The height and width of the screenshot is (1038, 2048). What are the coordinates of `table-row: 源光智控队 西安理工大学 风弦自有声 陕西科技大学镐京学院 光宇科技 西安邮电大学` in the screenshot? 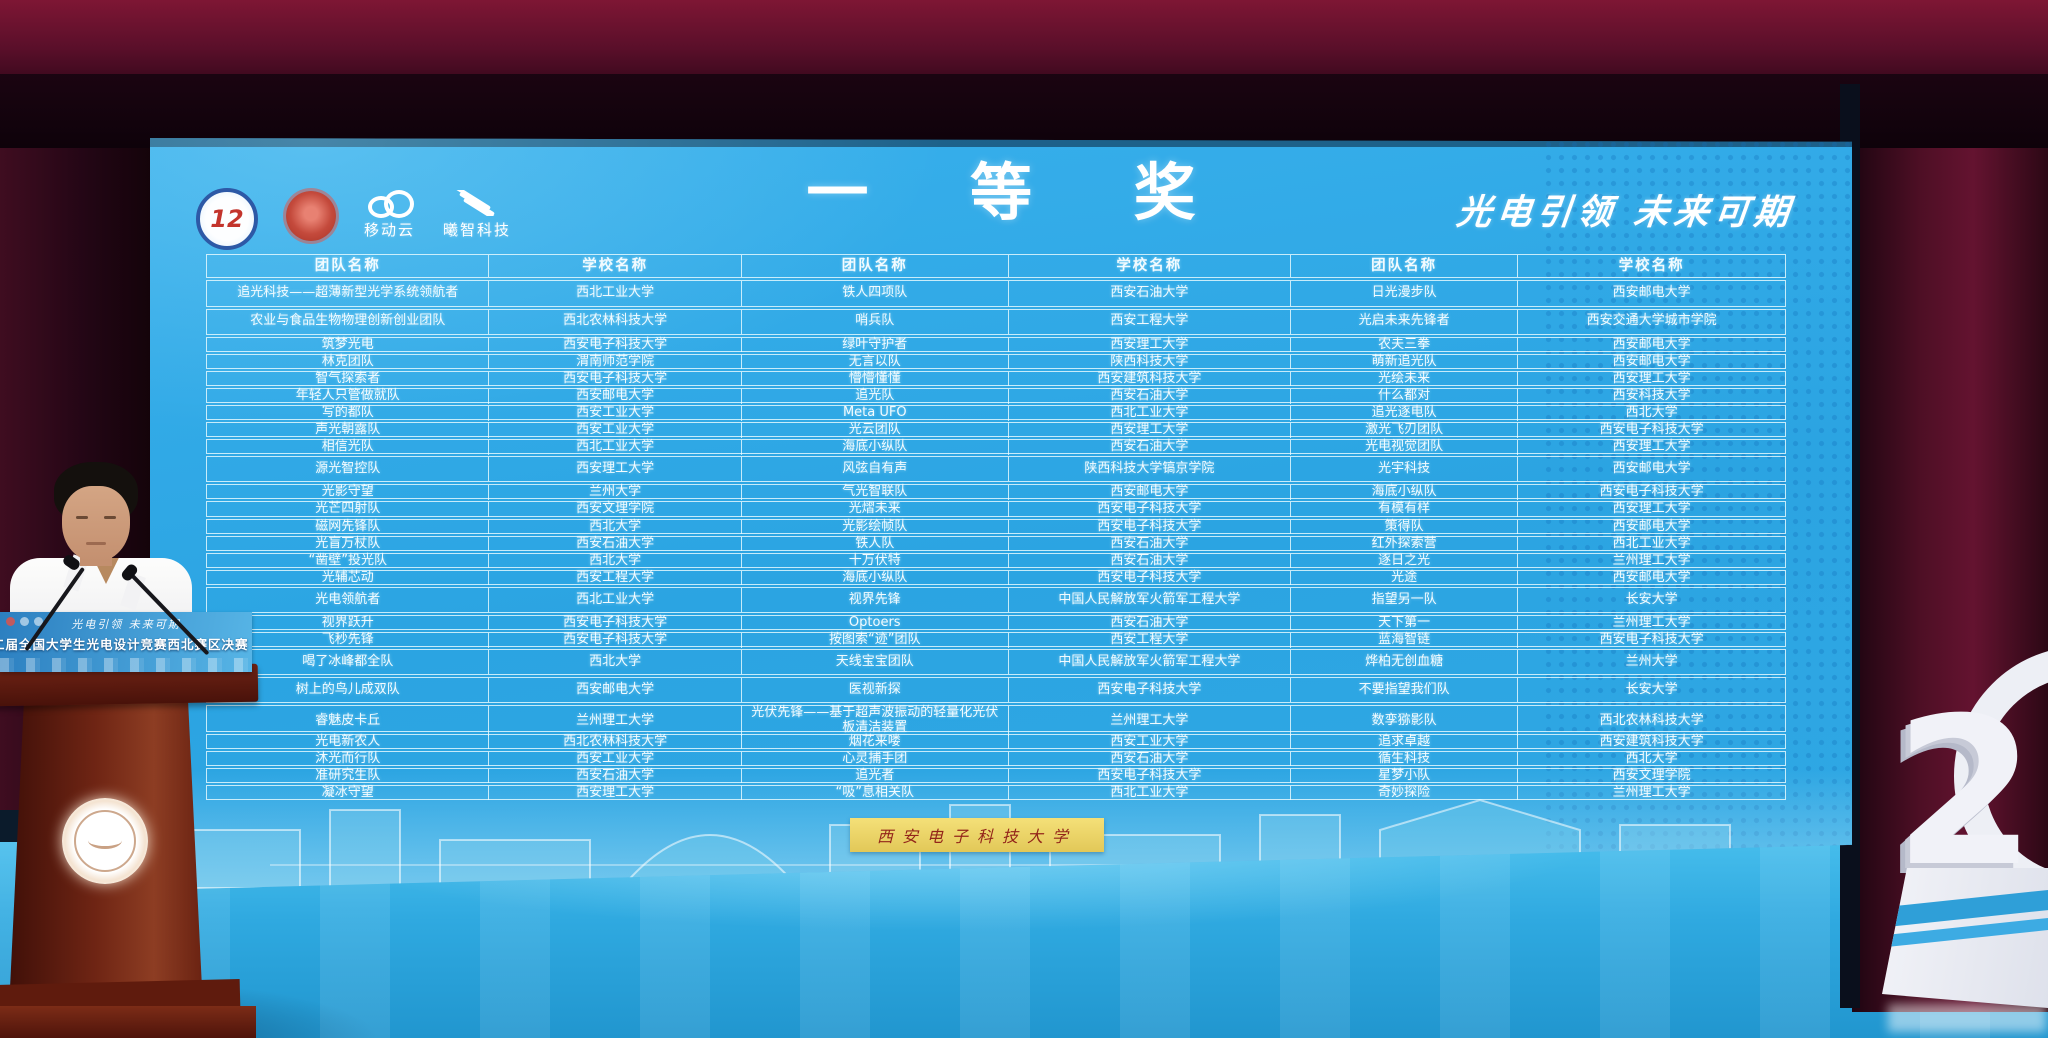 It's located at (996, 469).